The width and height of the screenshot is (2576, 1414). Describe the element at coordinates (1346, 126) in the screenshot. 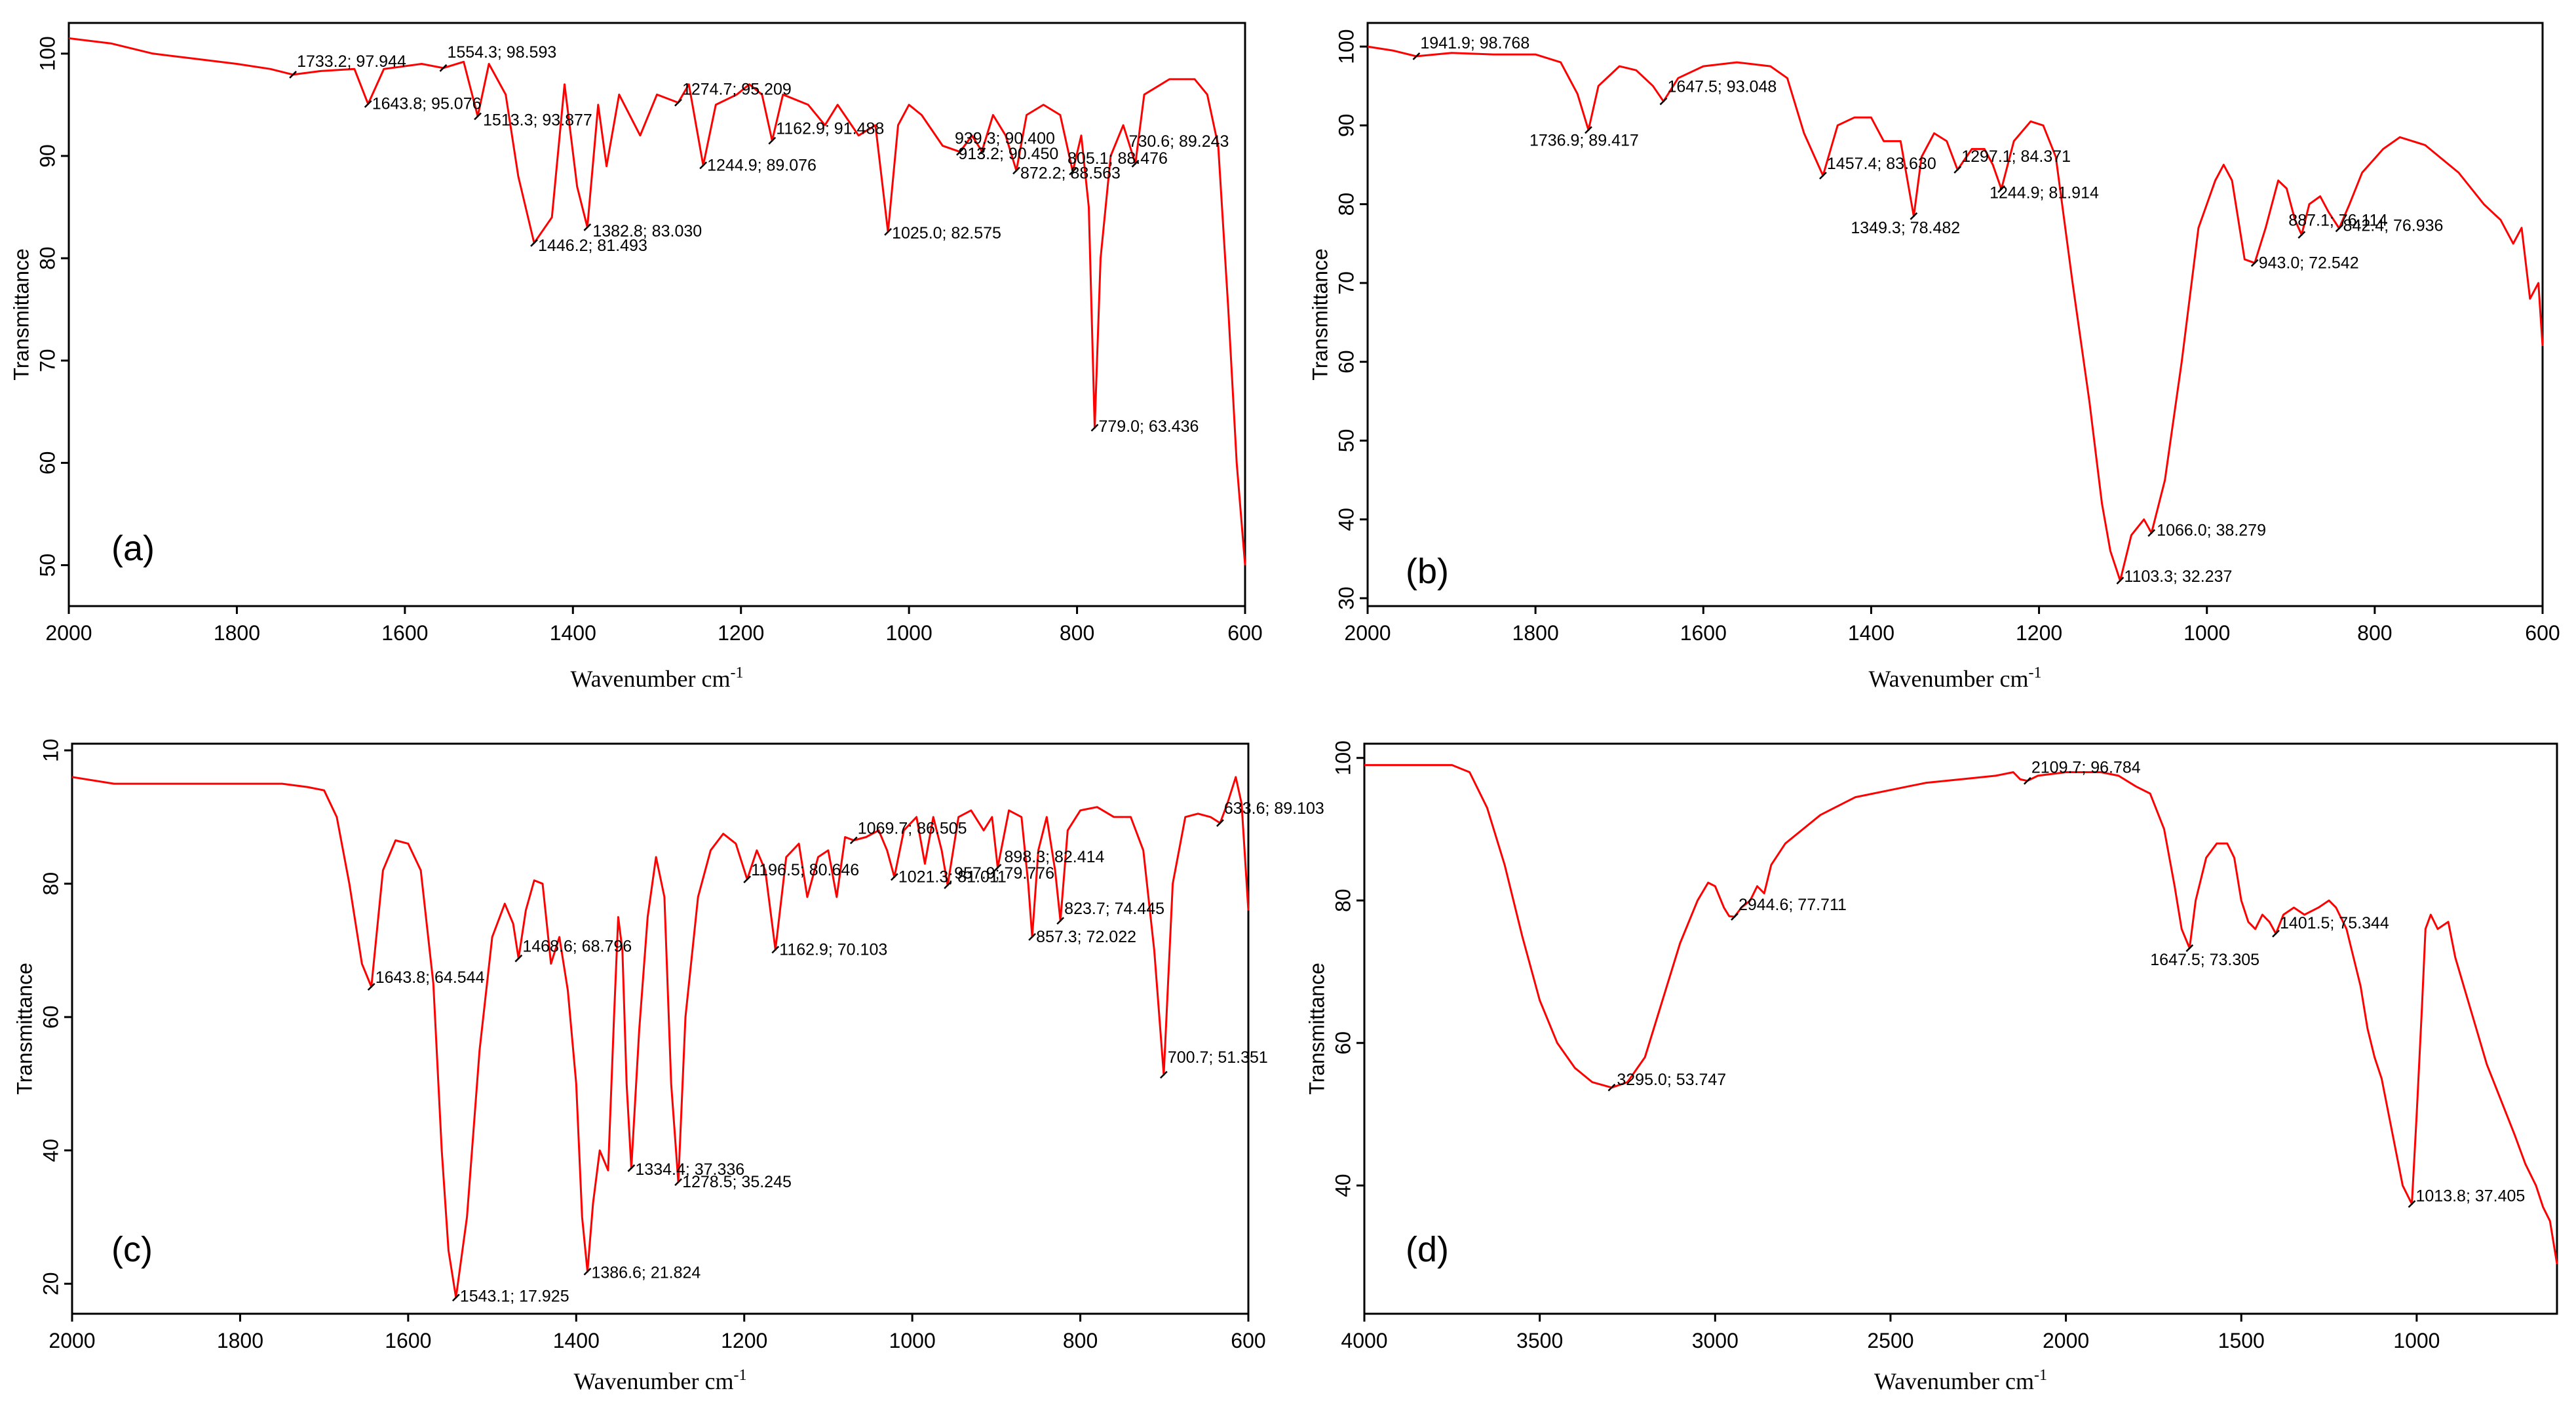

I see `y-tick-label: 90` at that location.